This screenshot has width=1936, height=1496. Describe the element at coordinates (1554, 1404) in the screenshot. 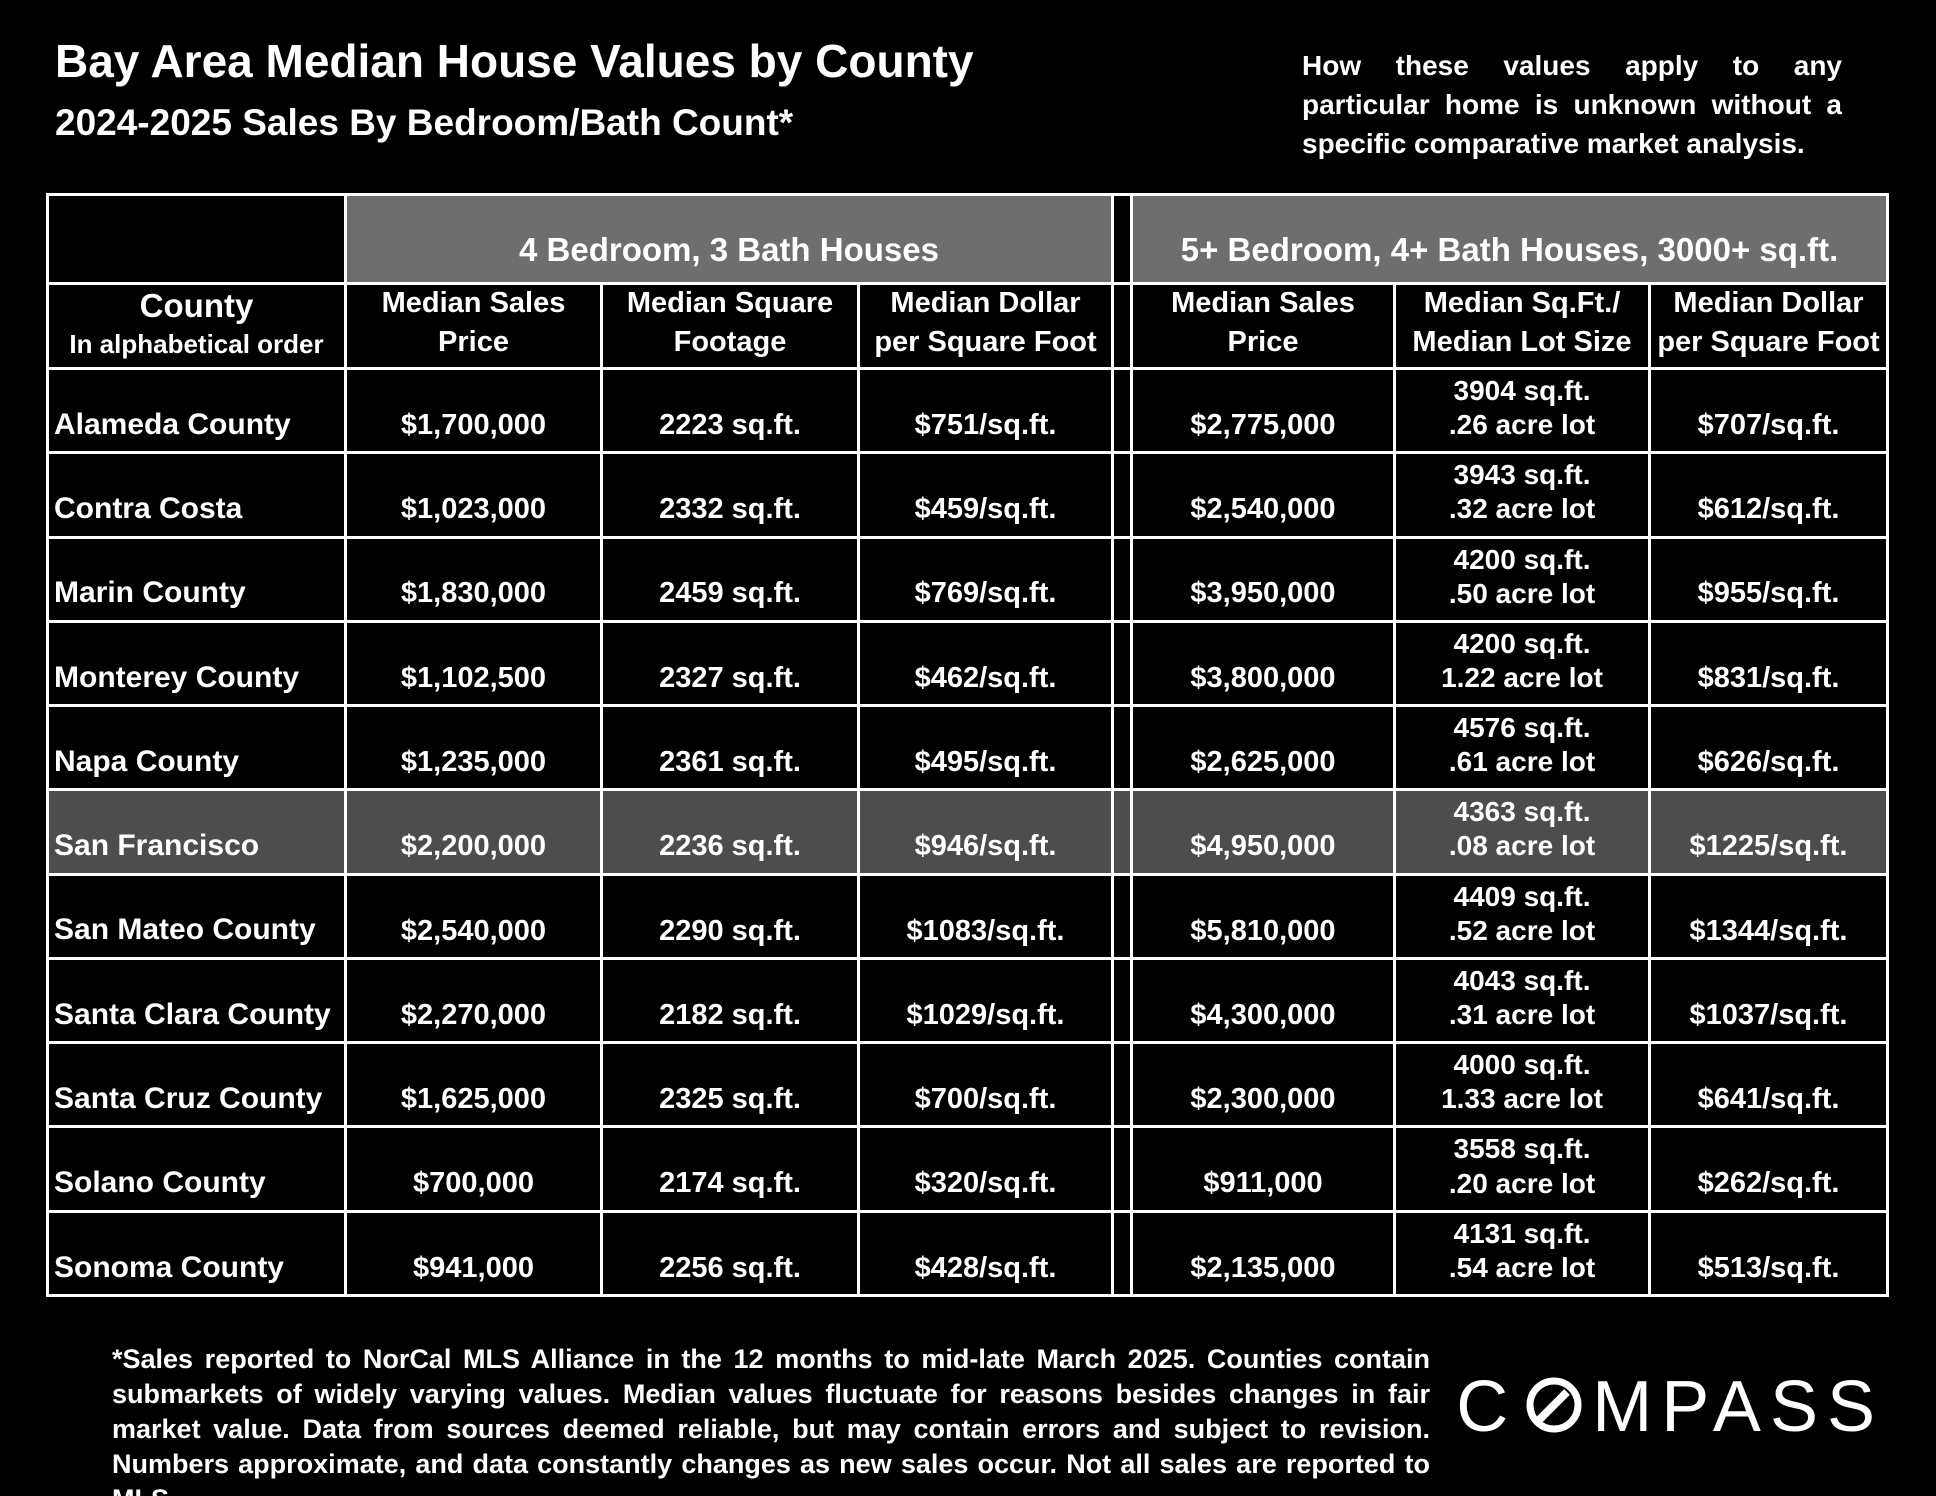

I see `compass-o-icon` at that location.